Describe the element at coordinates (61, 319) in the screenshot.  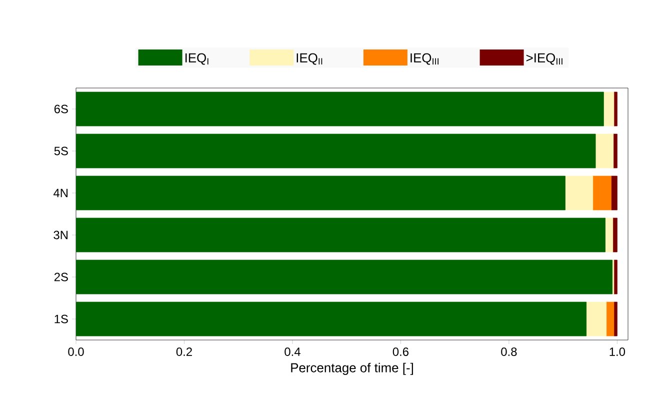
I see `y-tick-label: 1S` at that location.